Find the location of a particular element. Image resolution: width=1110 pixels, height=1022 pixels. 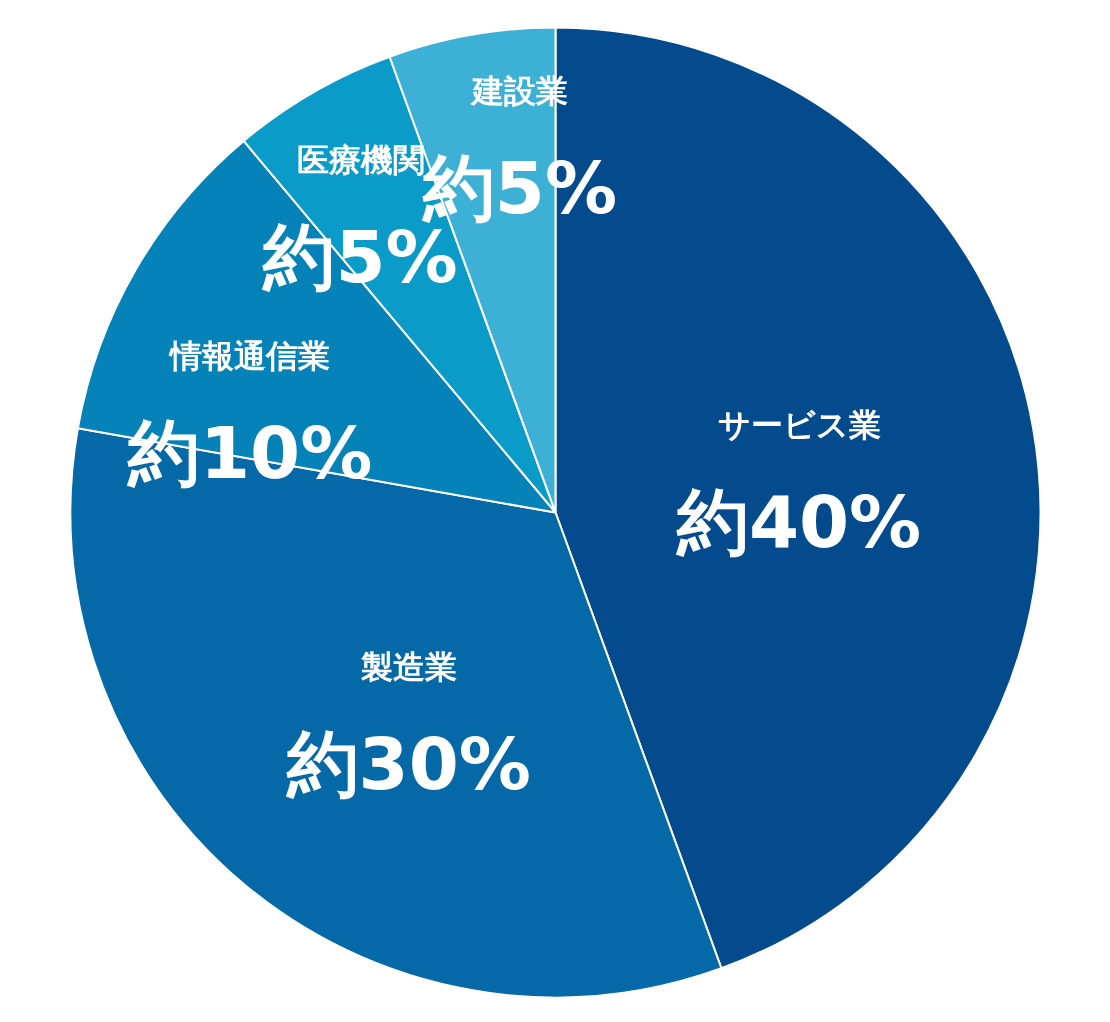

slice-label: 製造業 is located at coordinates (408, 666).